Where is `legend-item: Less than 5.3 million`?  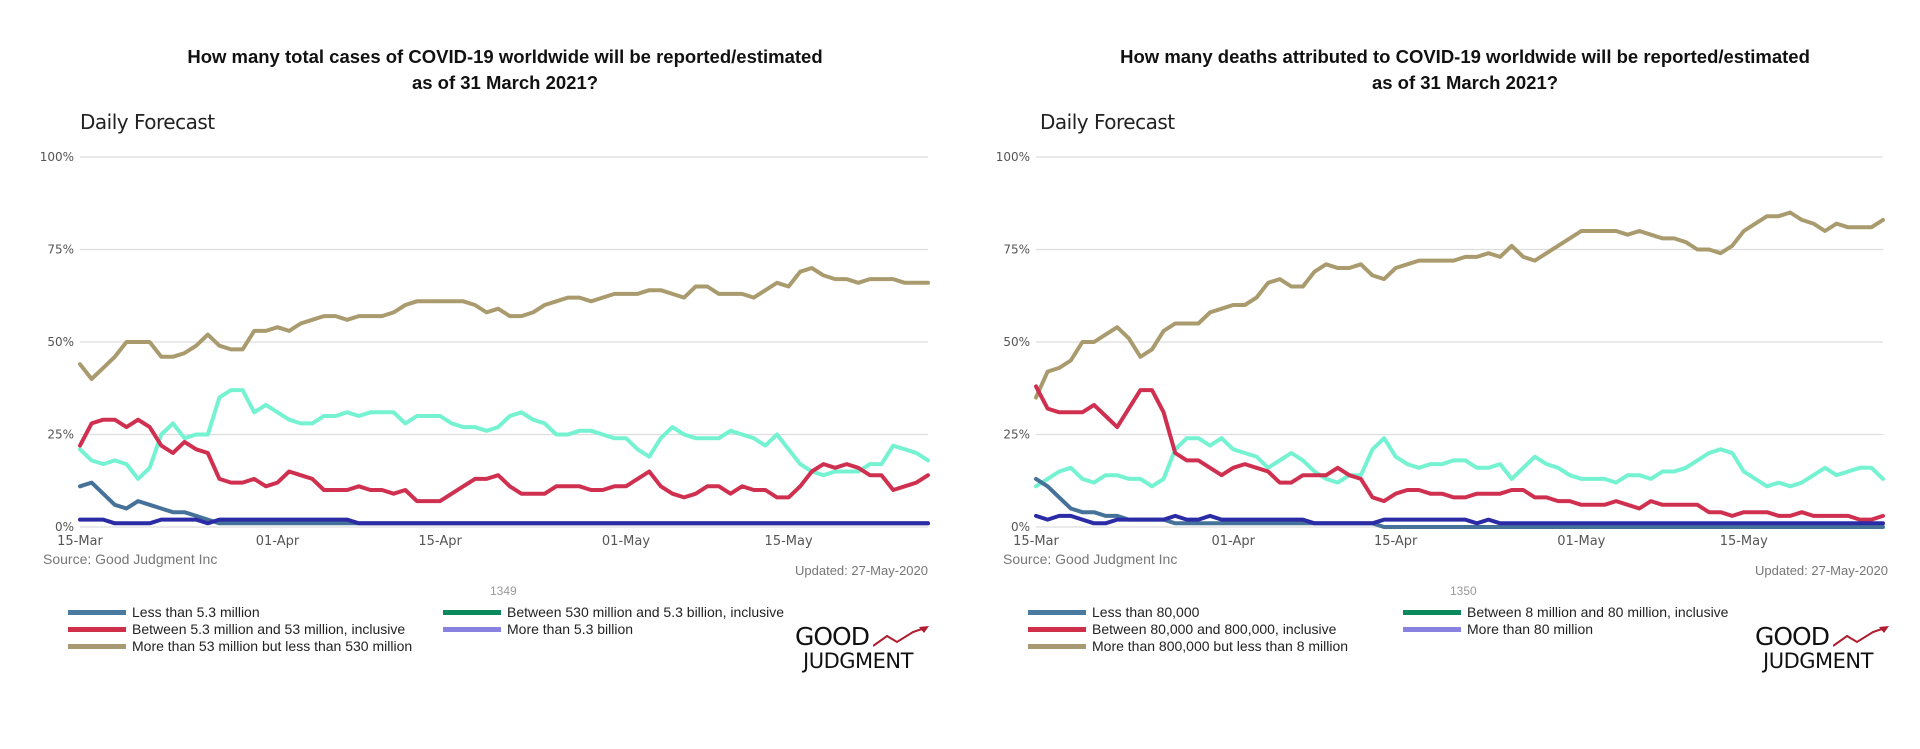
legend-item: Less than 5.3 million is located at coordinates (164, 612).